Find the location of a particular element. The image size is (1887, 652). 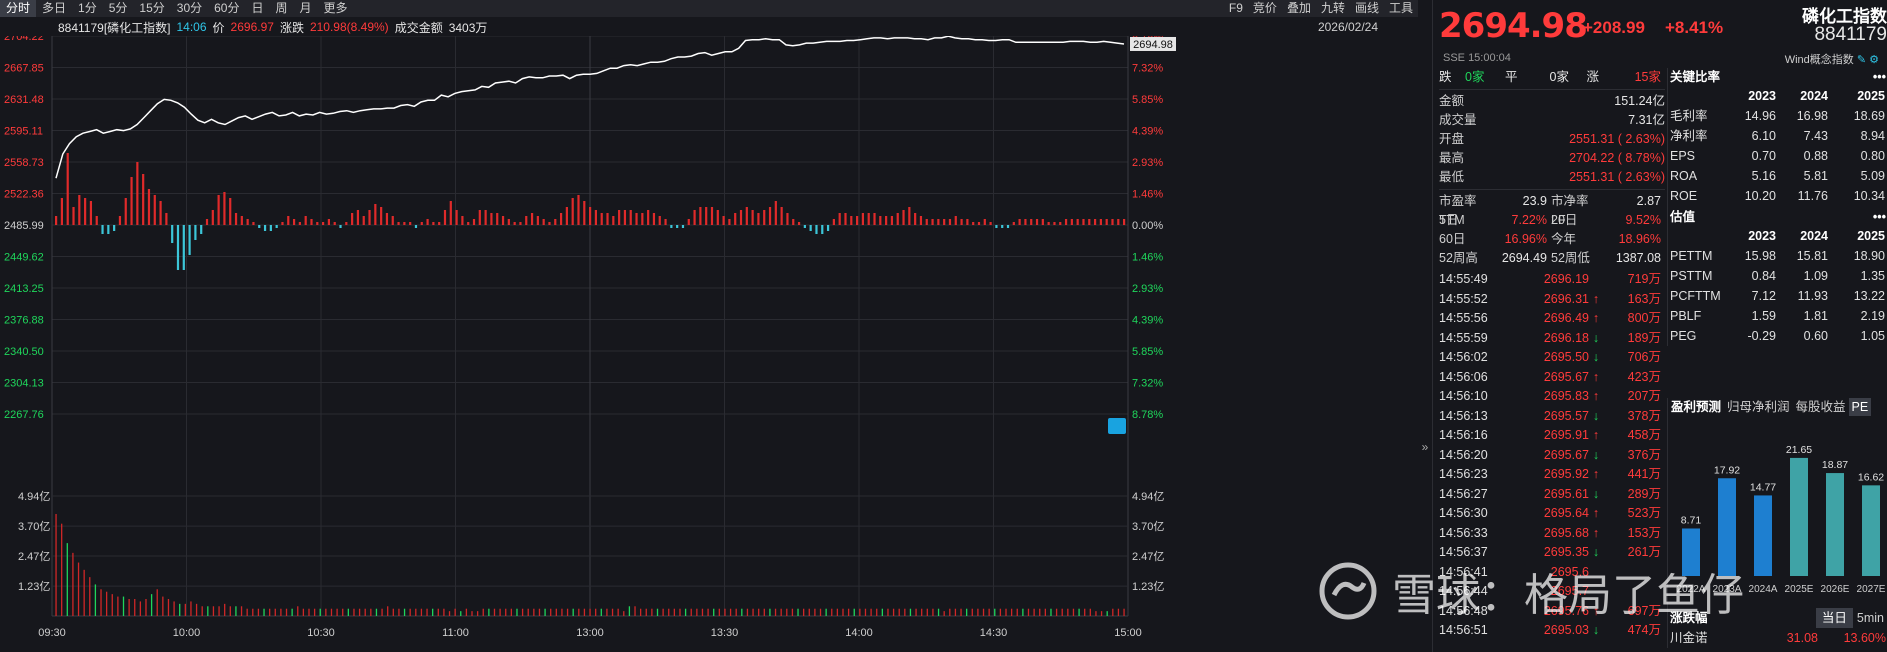

tab-5min: 5min is located at coordinates (1870, 618).